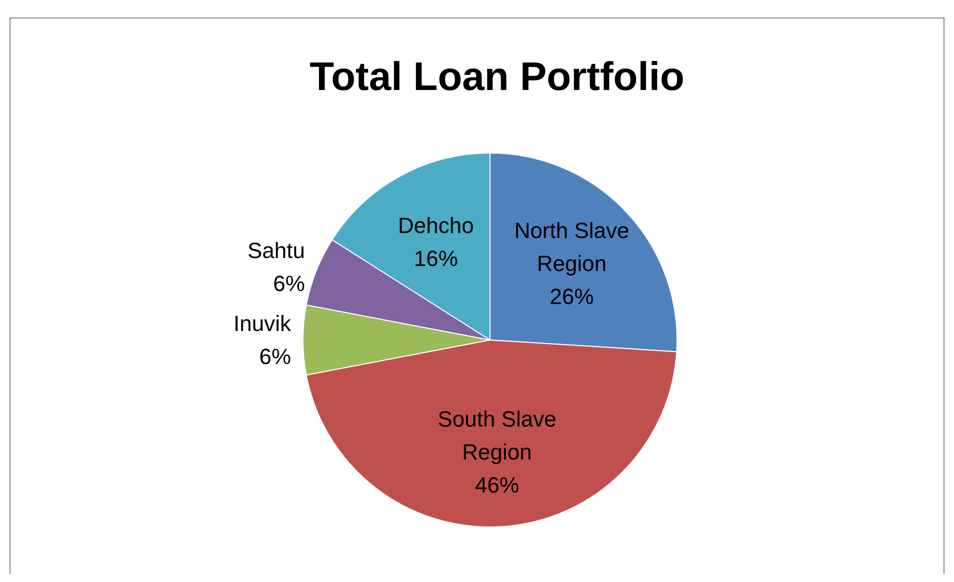 This screenshot has width=954, height=582. What do you see at coordinates (497, 435) in the screenshot?
I see `slice-label: South Slave Region` at bounding box center [497, 435].